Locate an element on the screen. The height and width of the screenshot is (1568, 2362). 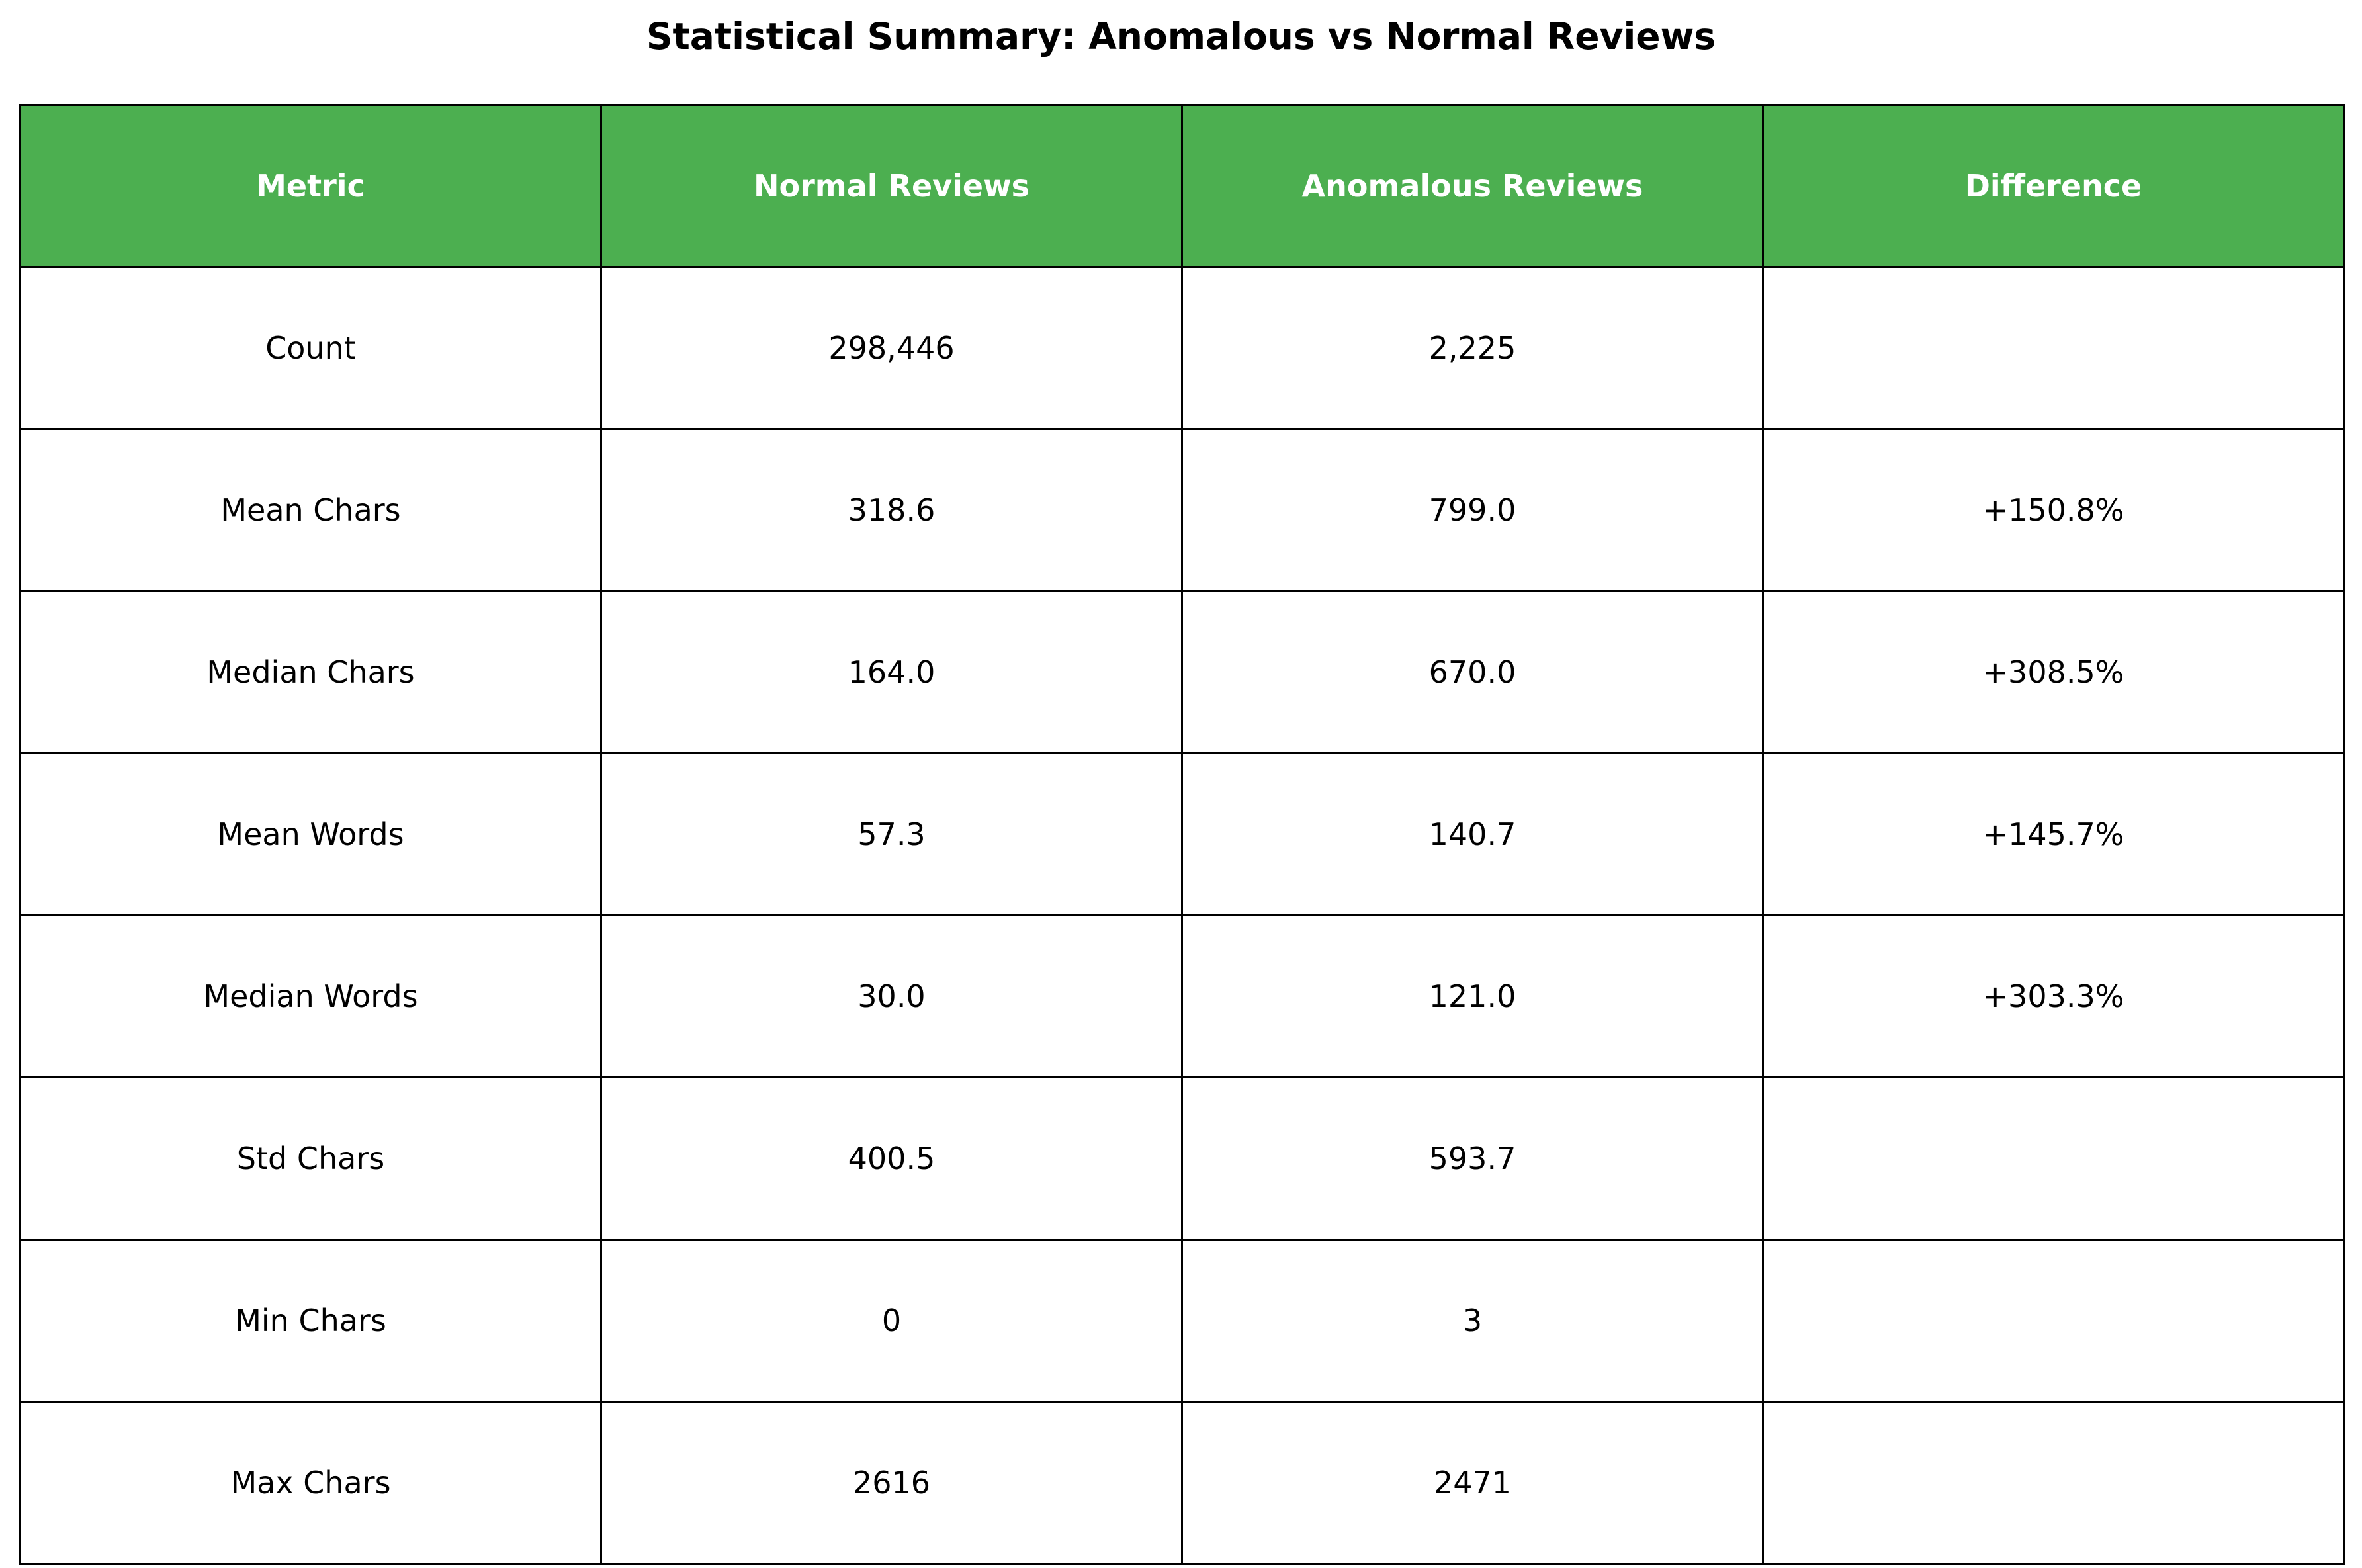
cell-anomalous: 593.7 is located at coordinates (1472, 1158).